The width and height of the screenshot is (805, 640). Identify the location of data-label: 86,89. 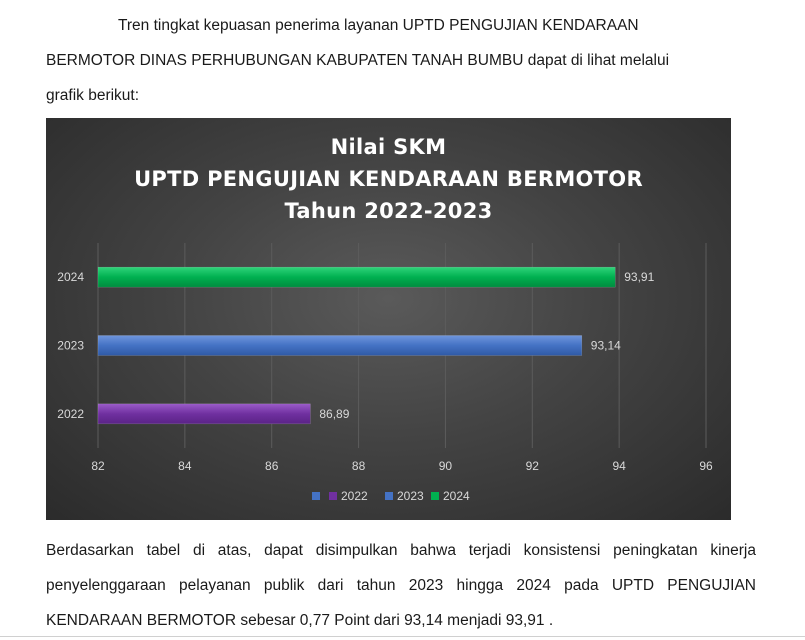
(334, 414).